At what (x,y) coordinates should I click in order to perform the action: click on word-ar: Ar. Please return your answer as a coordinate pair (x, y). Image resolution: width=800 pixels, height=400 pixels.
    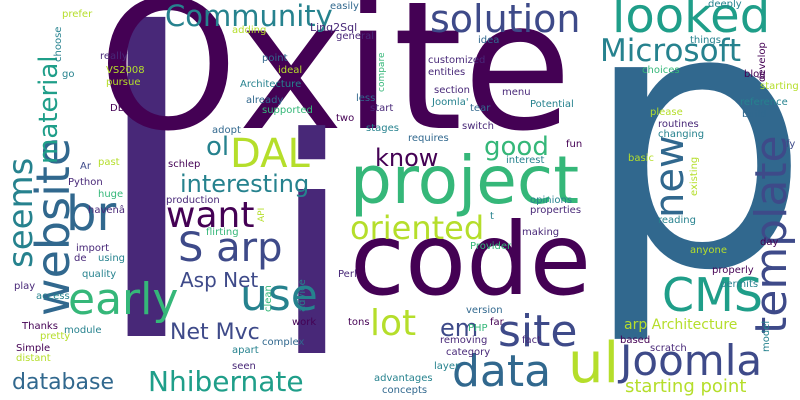
    Looking at the image, I should click on (85, 166).